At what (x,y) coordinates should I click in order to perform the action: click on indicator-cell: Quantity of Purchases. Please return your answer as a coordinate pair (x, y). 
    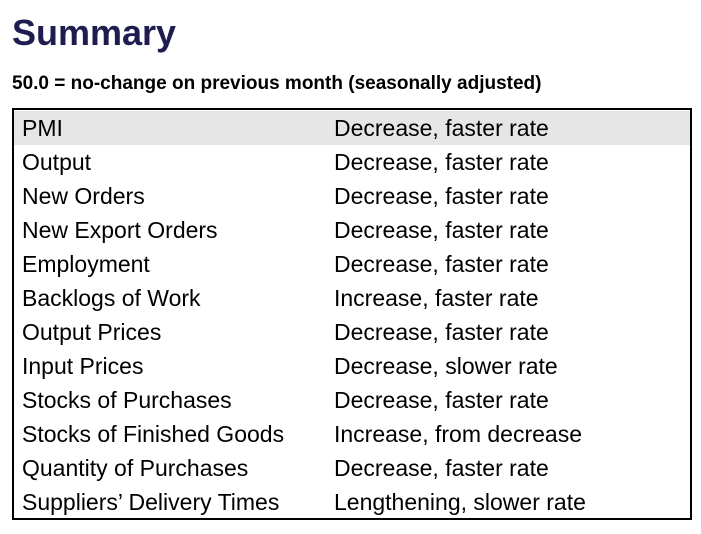
    Looking at the image, I should click on (135, 467).